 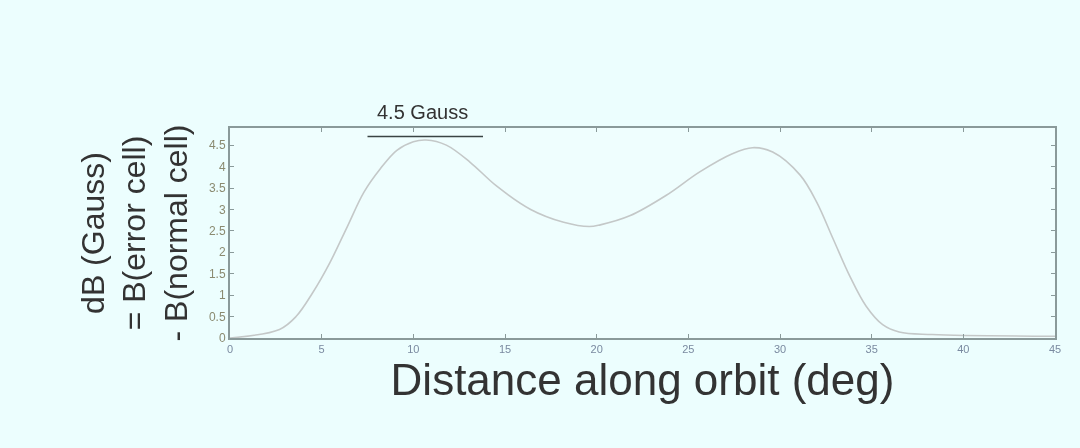 I want to click on x-tick-label: 15, so click(x=505, y=349).